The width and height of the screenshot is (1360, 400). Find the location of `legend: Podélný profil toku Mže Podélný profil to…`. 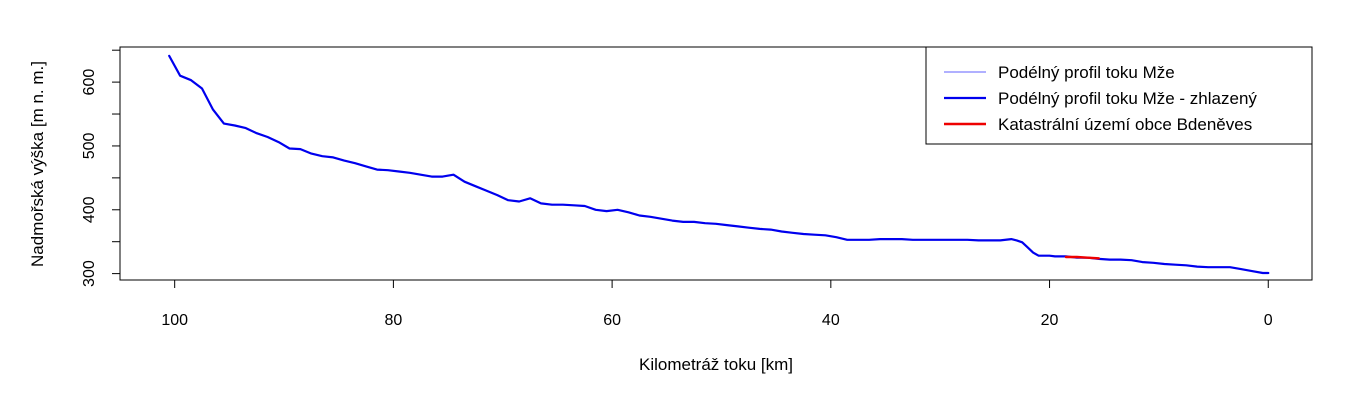

legend: Podélný profil toku Mže Podélný profil to… is located at coordinates (1119, 95).